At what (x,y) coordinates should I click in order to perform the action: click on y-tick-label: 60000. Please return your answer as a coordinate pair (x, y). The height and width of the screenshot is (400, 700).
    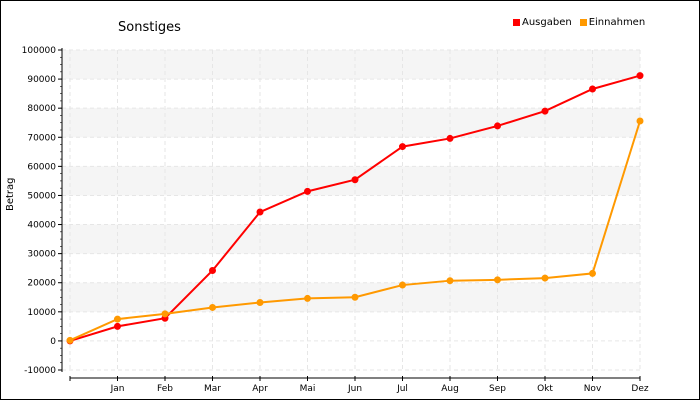
    Looking at the image, I should click on (41, 167).